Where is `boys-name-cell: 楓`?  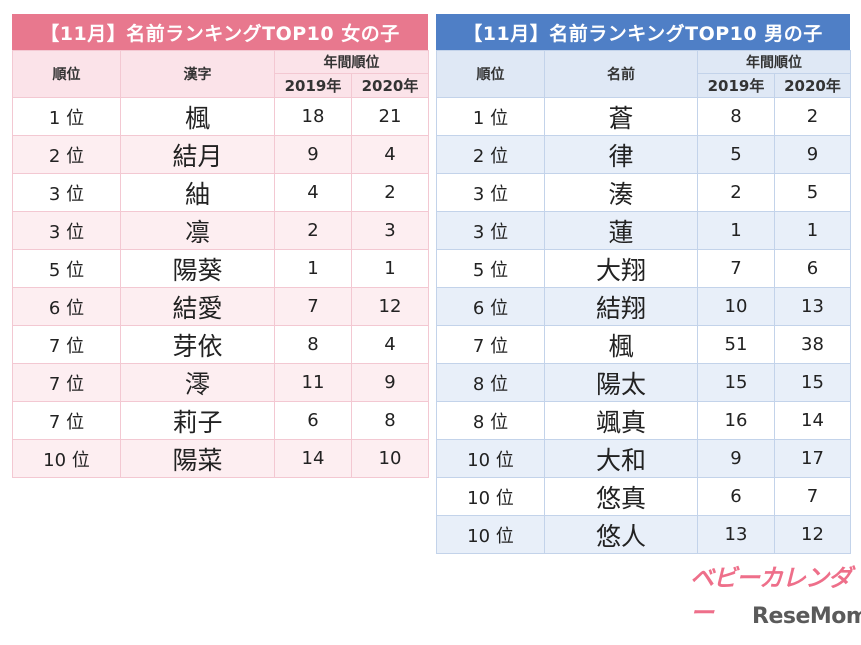 boys-name-cell: 楓 is located at coordinates (621, 344).